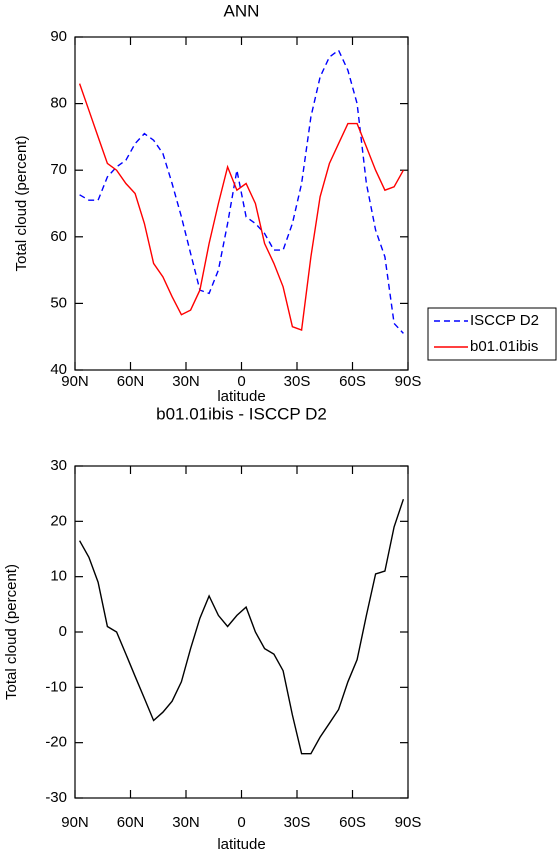 This screenshot has height=852, width=560. I want to click on legend-label: b01.01ibis, so click(504, 346).